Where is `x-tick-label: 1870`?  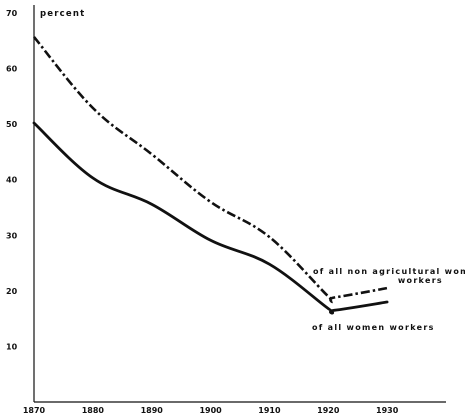
x-tick-label: 1870 is located at coordinates (34, 410).